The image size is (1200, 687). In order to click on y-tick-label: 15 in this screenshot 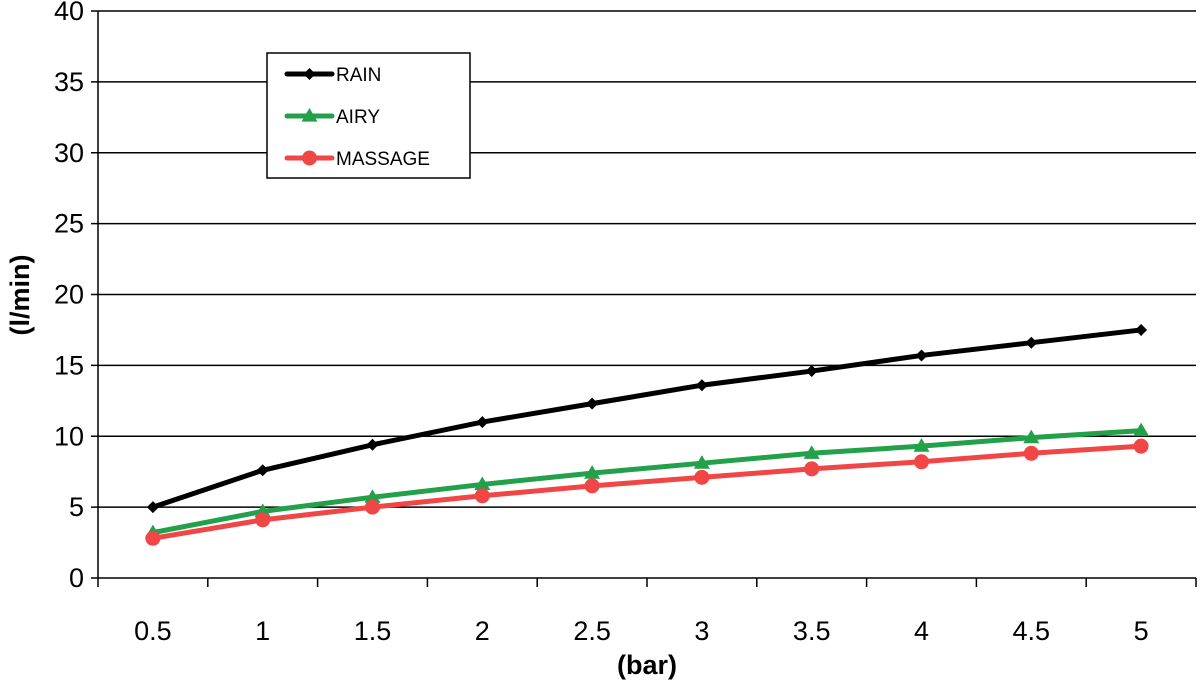, I will do `click(69, 365)`.